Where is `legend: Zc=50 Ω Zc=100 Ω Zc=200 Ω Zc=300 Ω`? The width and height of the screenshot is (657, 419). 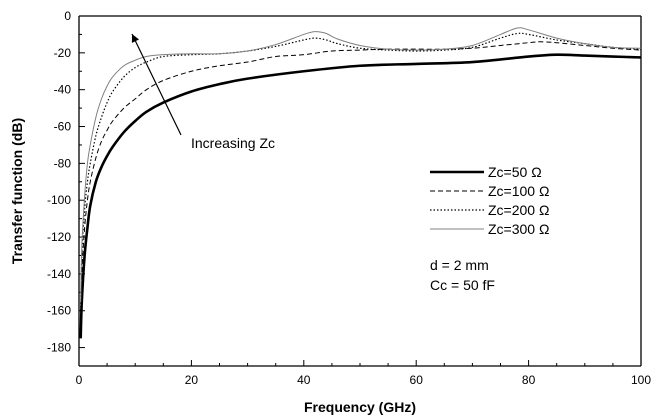 legend: Zc=50 Ω Zc=100 Ω Zc=200 Ω Zc=300 Ω is located at coordinates (489, 200).